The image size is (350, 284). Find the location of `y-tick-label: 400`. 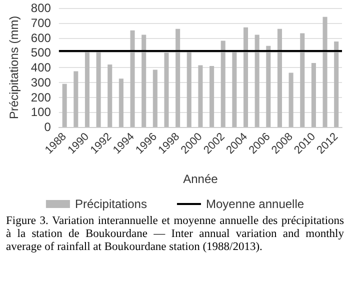

y-tick-label: 400 is located at coordinates (41, 67).